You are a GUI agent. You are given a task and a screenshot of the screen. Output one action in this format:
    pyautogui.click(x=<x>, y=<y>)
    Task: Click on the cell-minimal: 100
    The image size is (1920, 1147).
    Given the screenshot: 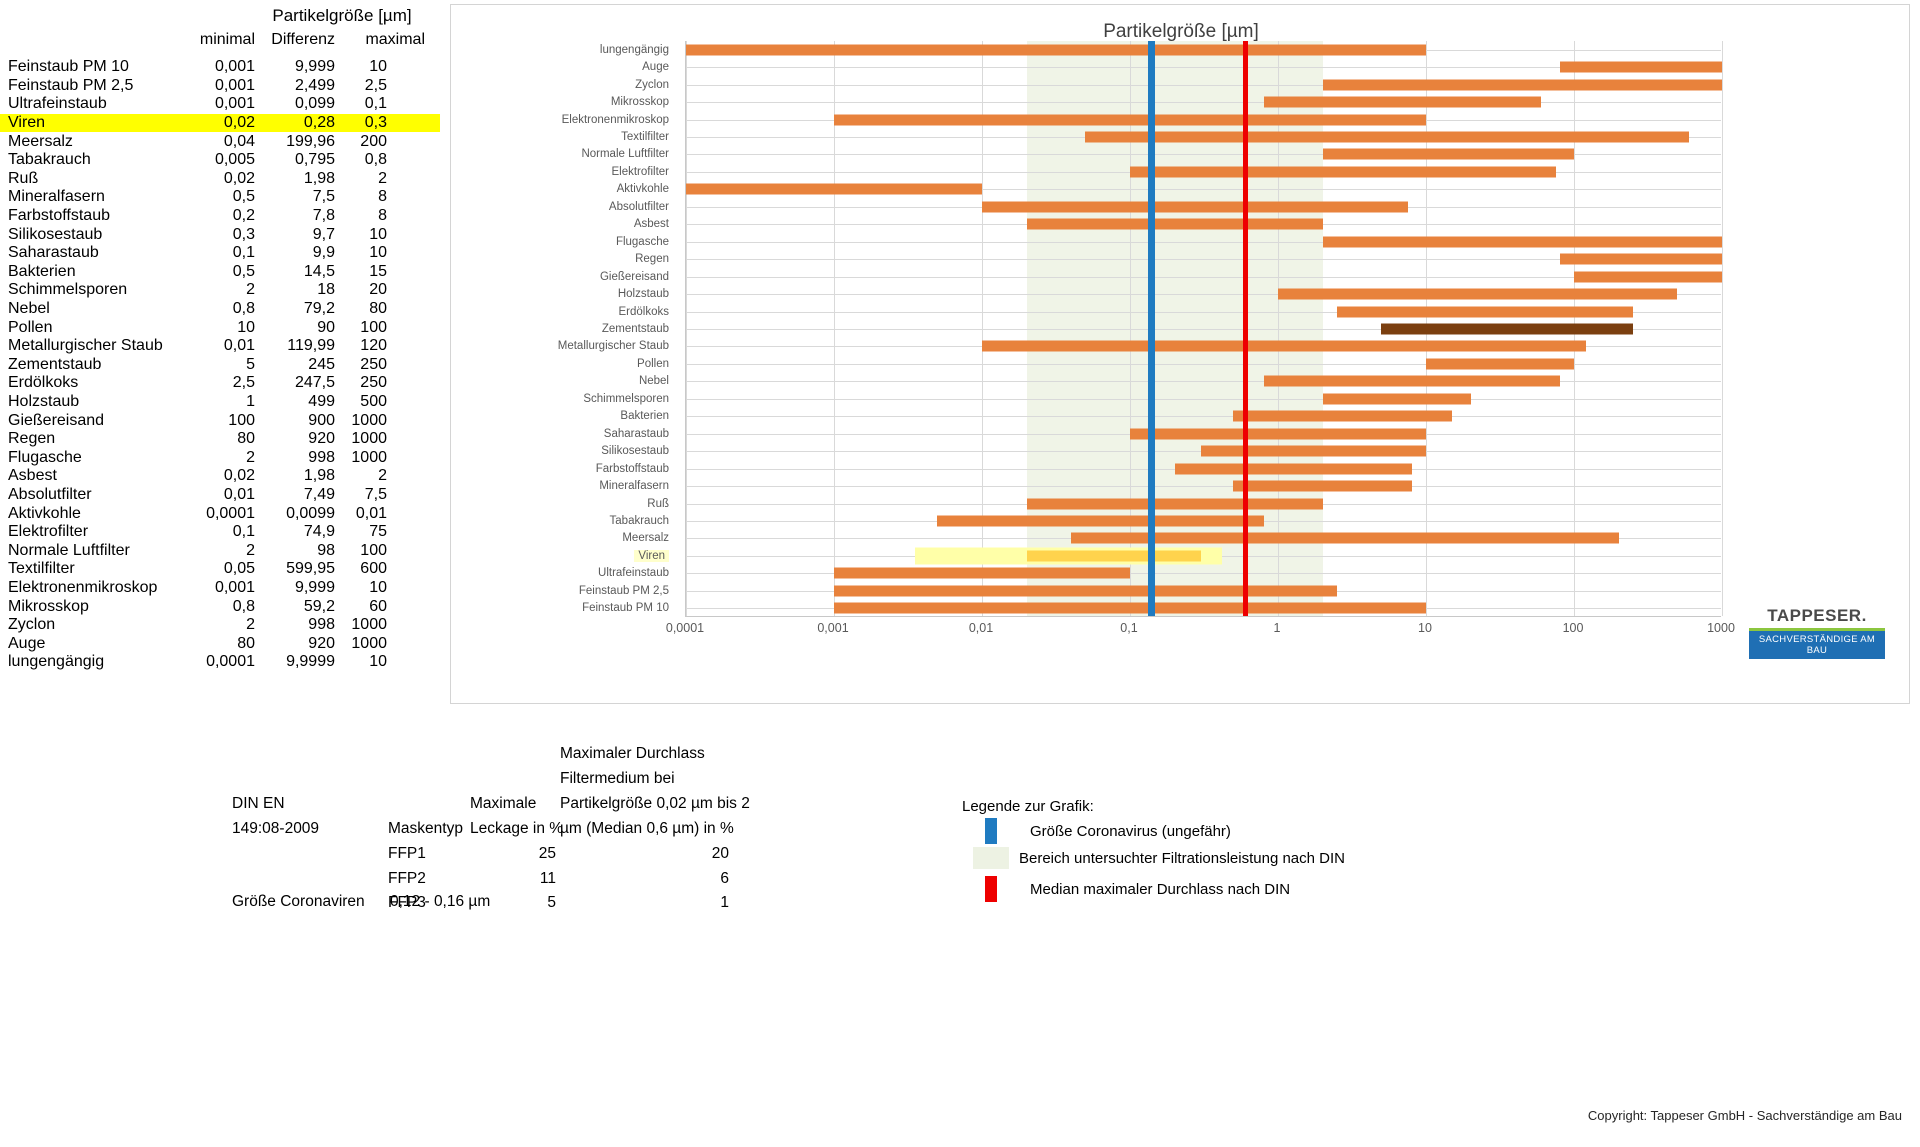 What is the action you would take?
    pyautogui.click(x=241, y=420)
    